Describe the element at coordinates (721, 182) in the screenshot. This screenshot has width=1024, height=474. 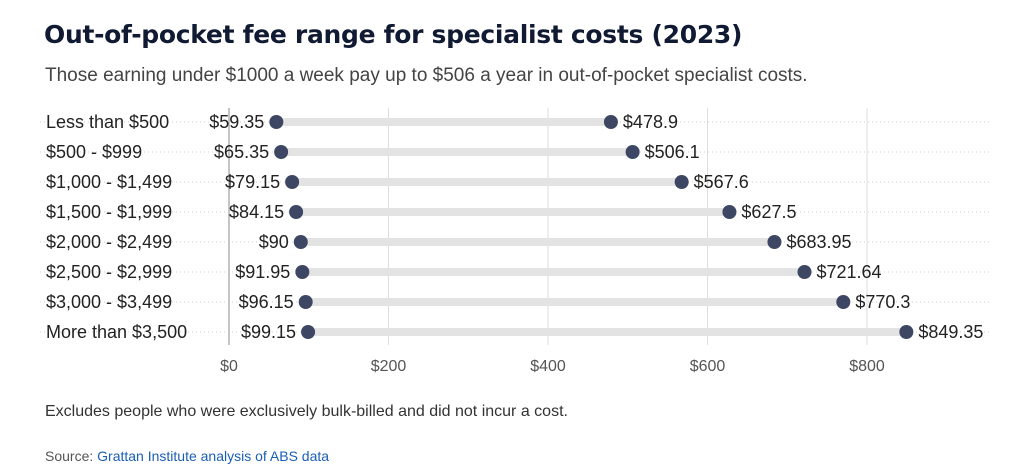
I see `max-value-label: $567.6` at that location.